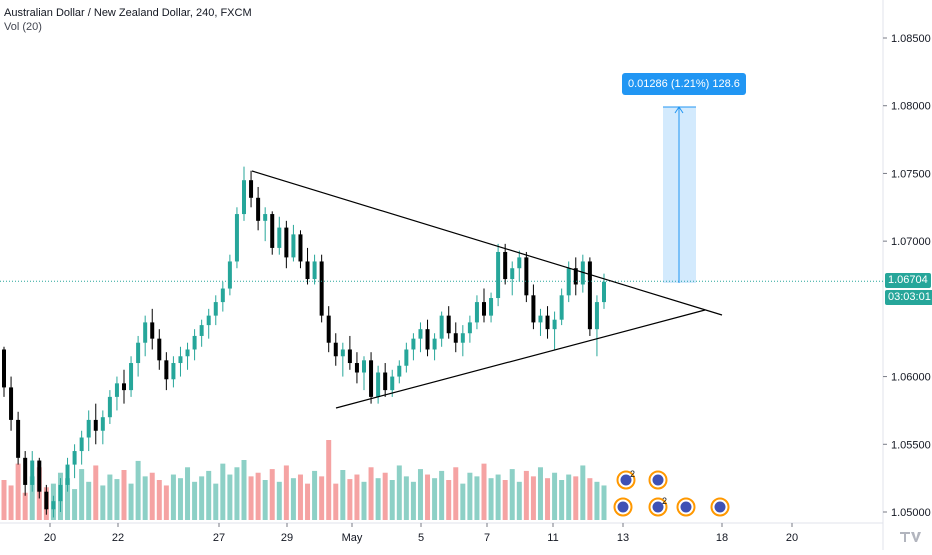  Describe the element at coordinates (421, 538) in the screenshot. I see `time-tick-label: 5` at that location.